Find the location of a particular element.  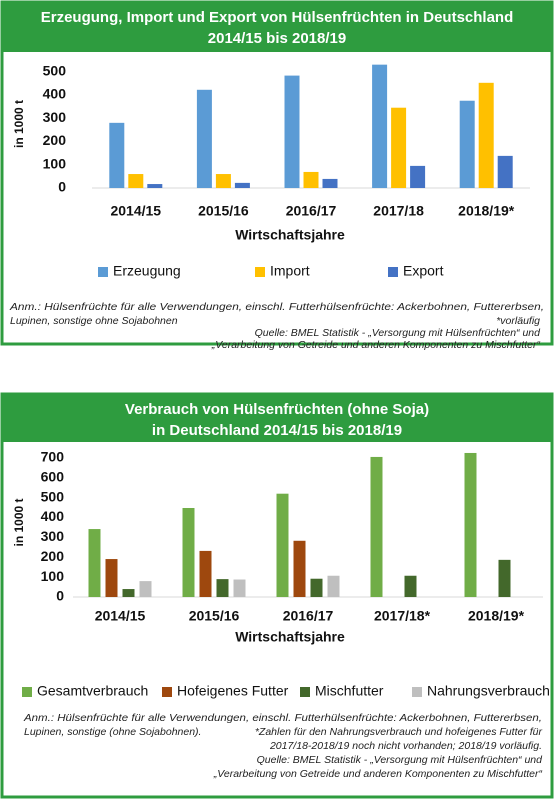

x-tick-label: 2017/18 is located at coordinates (398, 211).